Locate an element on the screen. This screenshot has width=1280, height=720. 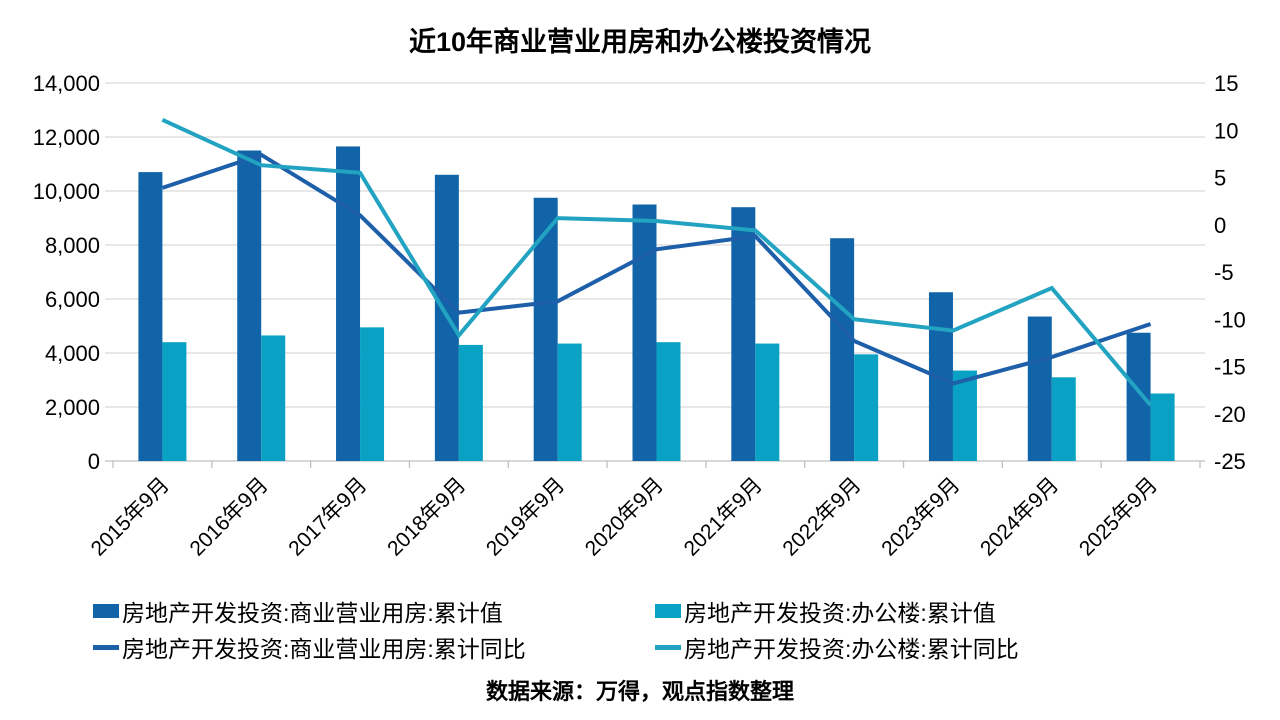
data-source-note: 数据来源：万得，观点指数整理 is located at coordinates (639, 691).